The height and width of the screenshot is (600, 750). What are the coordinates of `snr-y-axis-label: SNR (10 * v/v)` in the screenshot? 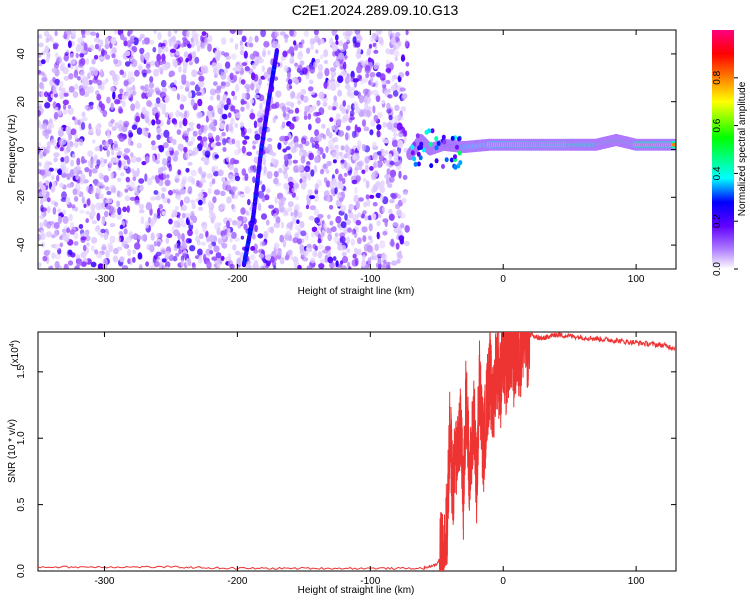 It's located at (12, 451).